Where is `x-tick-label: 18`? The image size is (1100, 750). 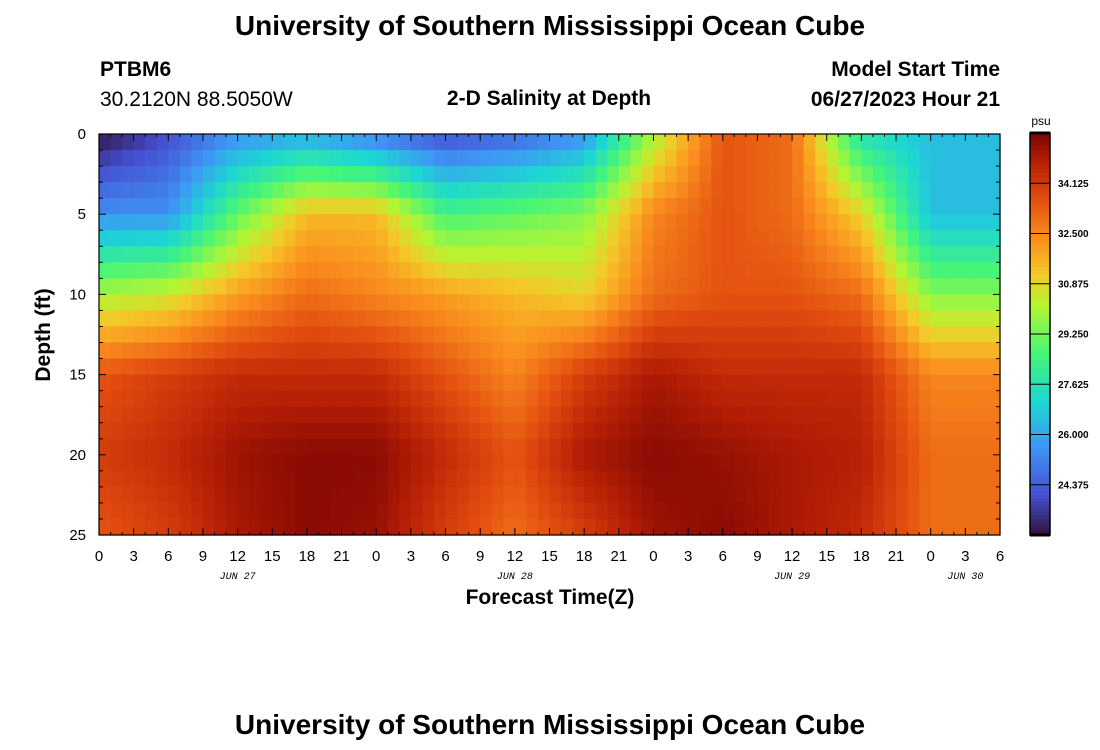
x-tick-label: 18 is located at coordinates (861, 556).